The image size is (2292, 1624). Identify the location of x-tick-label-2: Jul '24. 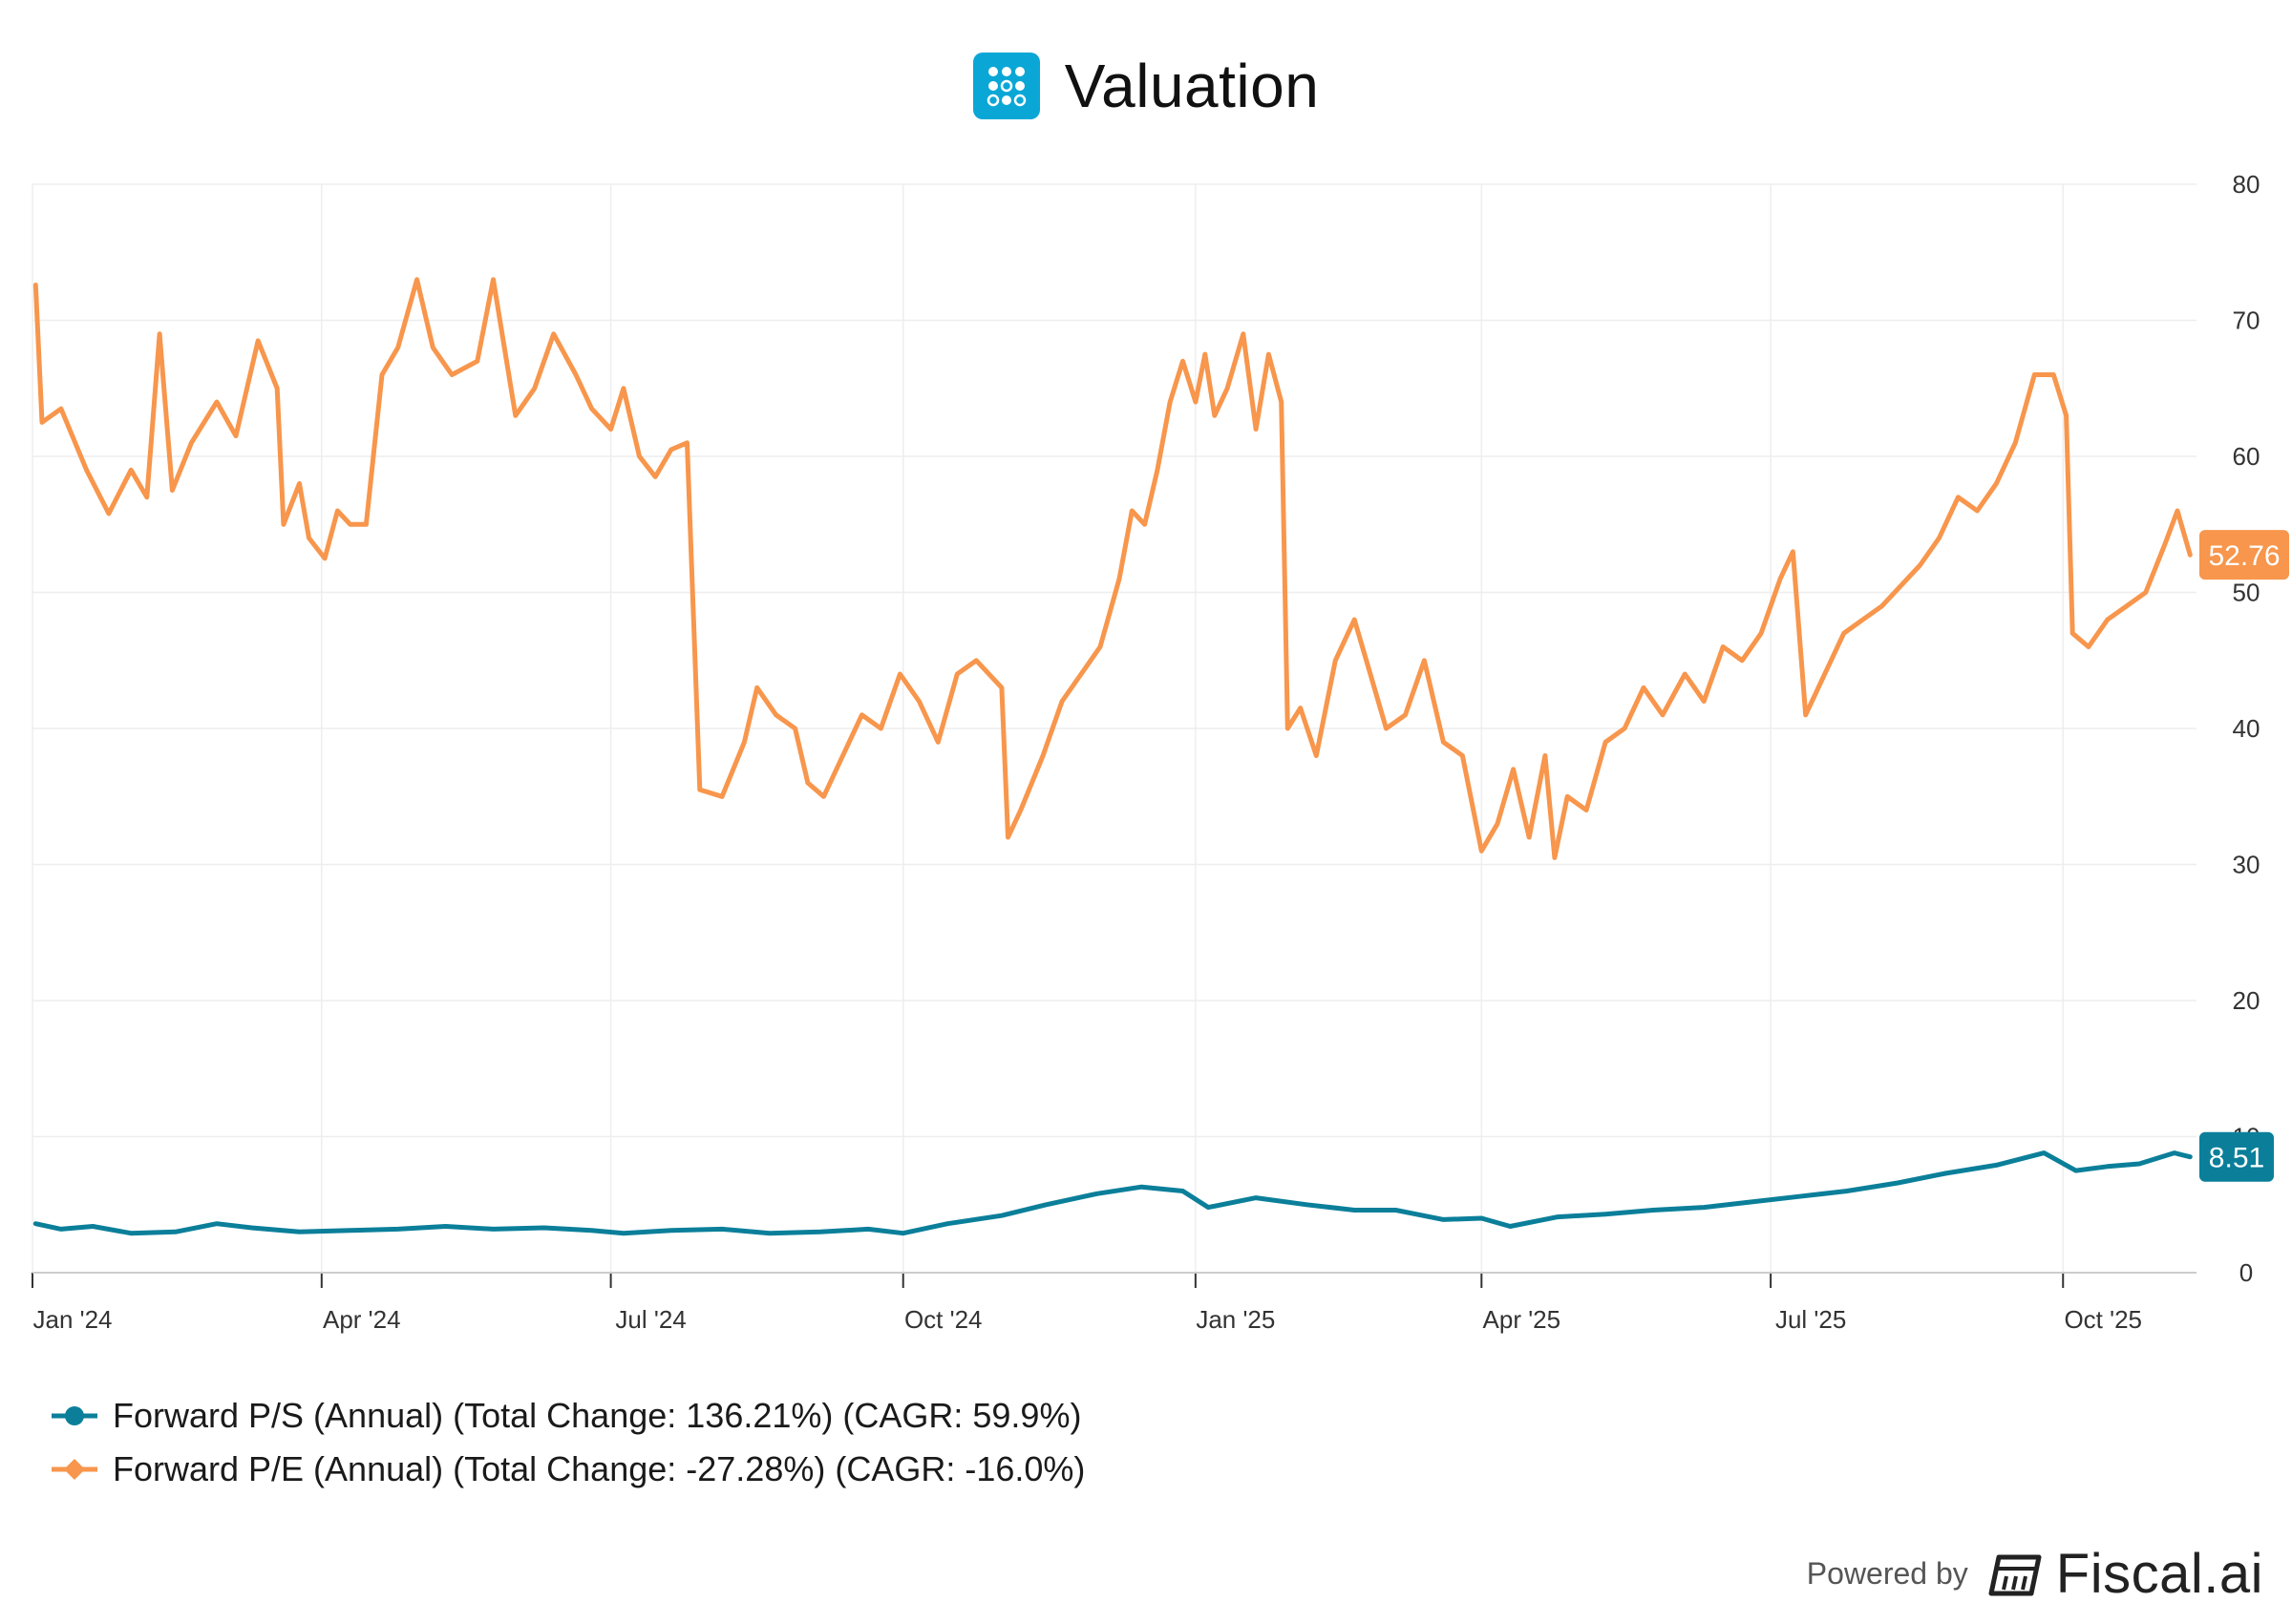
(650, 1319).